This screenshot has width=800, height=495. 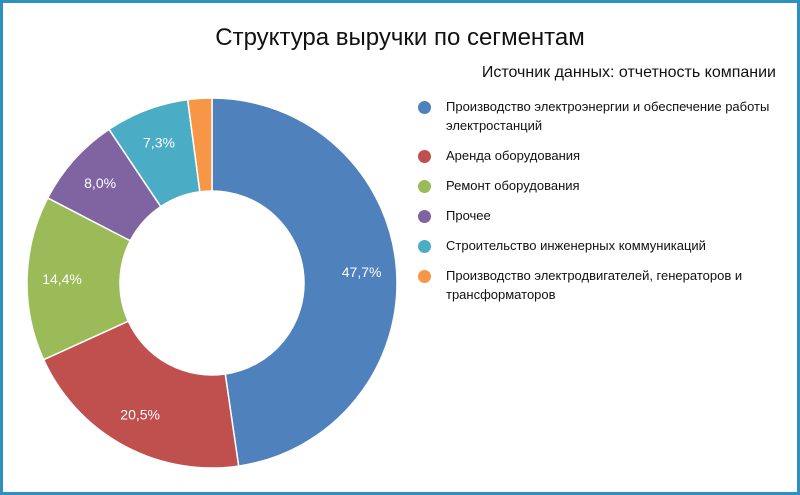 What do you see at coordinates (159, 143) in the screenshot?
I see `slice-value-label: 7,3%` at bounding box center [159, 143].